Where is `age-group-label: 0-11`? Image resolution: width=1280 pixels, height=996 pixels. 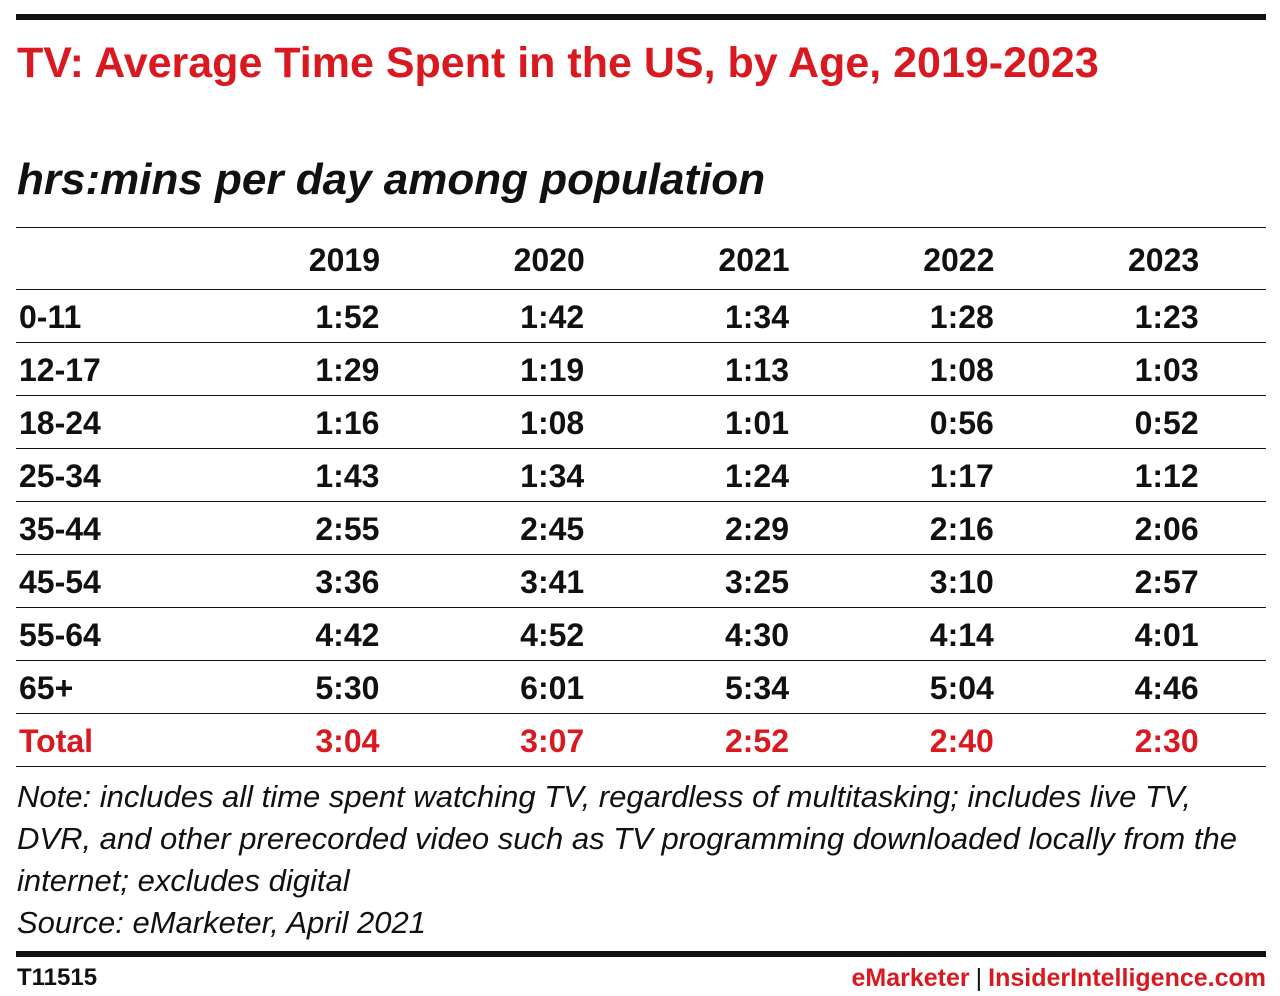
age-group-label: 0-11 is located at coordinates (50, 316).